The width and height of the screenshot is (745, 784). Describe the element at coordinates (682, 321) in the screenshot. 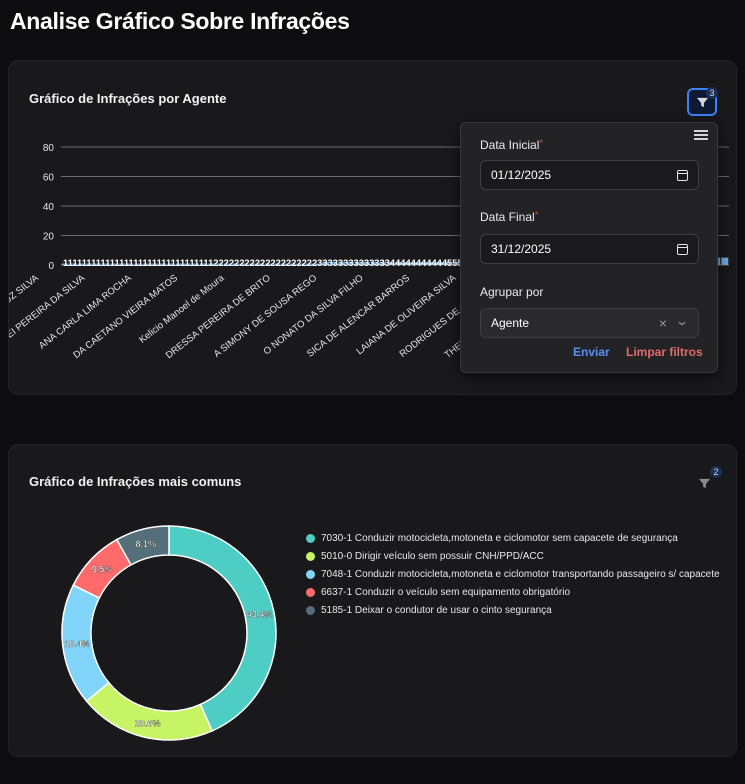

I see `chevron-down-icon: ⌄` at that location.